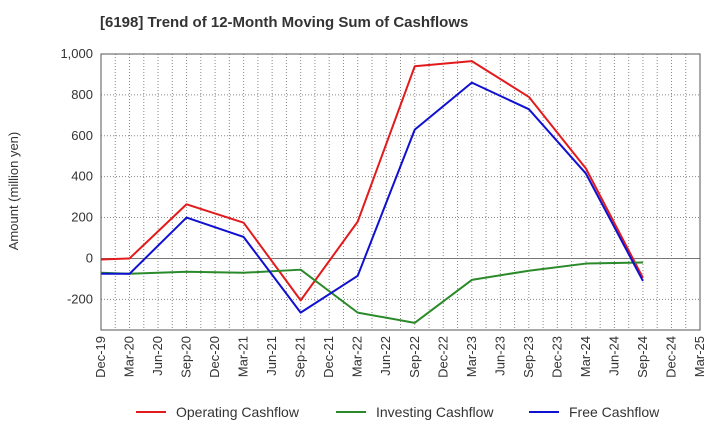  I want to click on x-tick-label: Mar-22, so click(357, 356).